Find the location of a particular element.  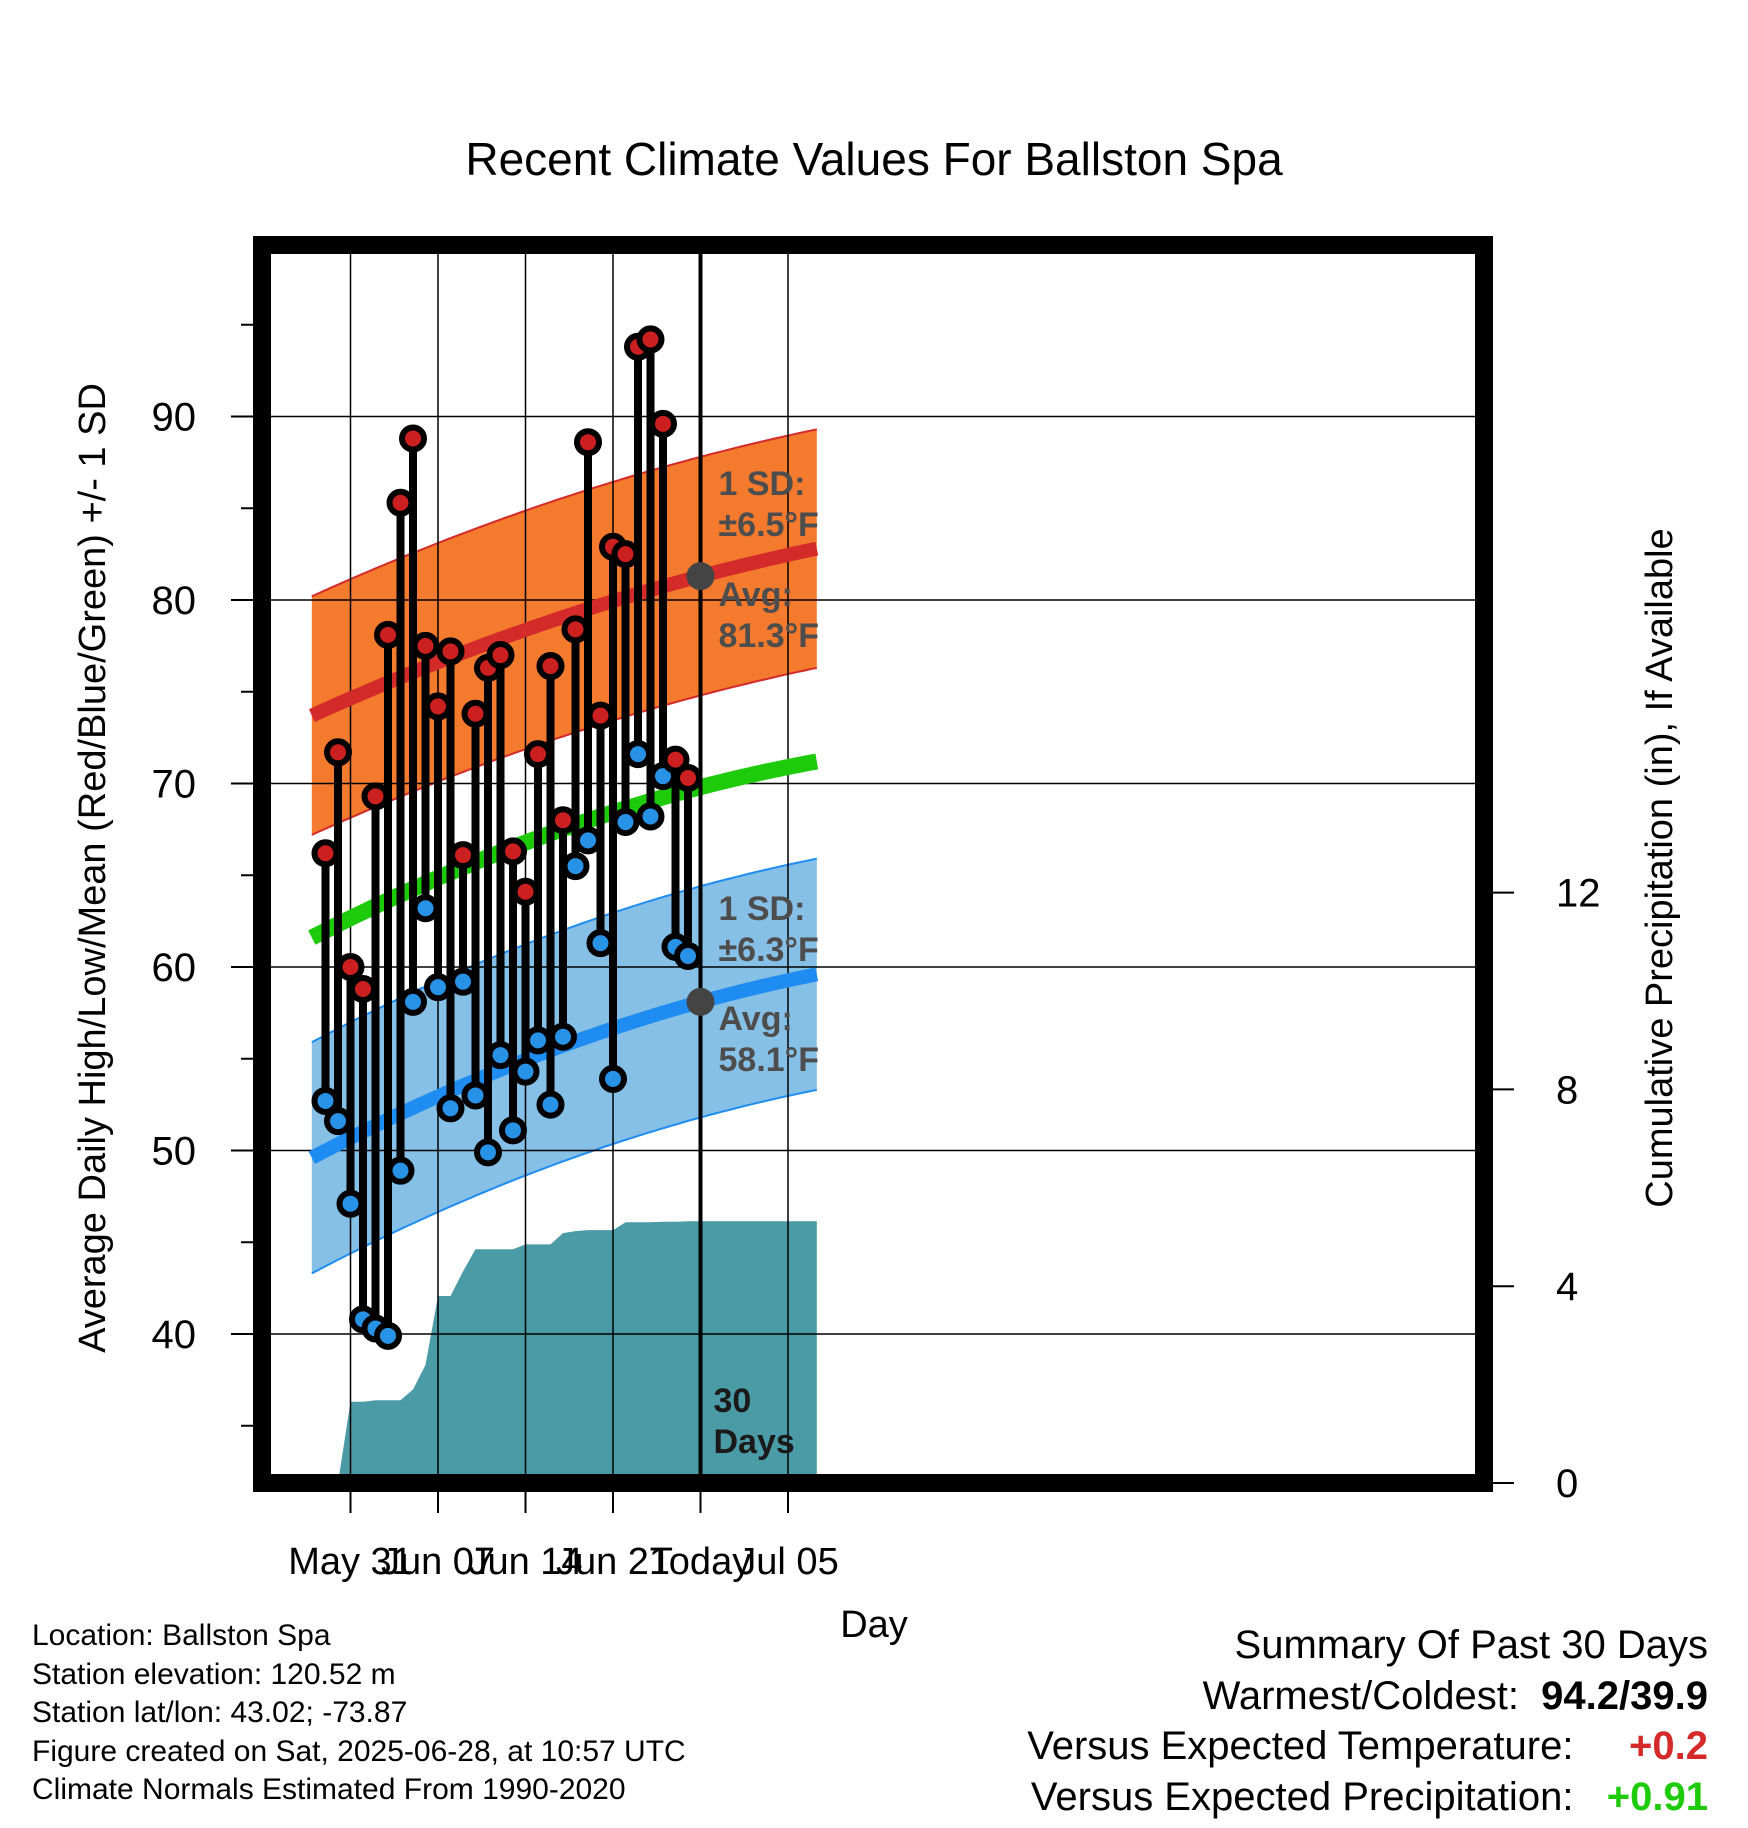

y2-tick-label: 12 is located at coordinates (1578, 894).